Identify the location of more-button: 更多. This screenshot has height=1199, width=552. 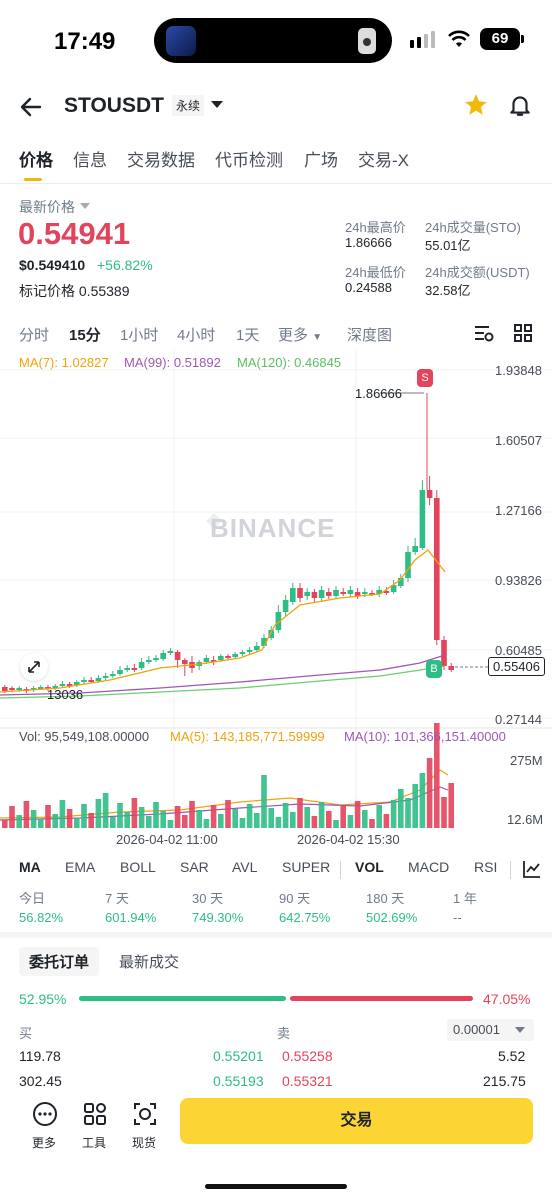
(45, 1125).